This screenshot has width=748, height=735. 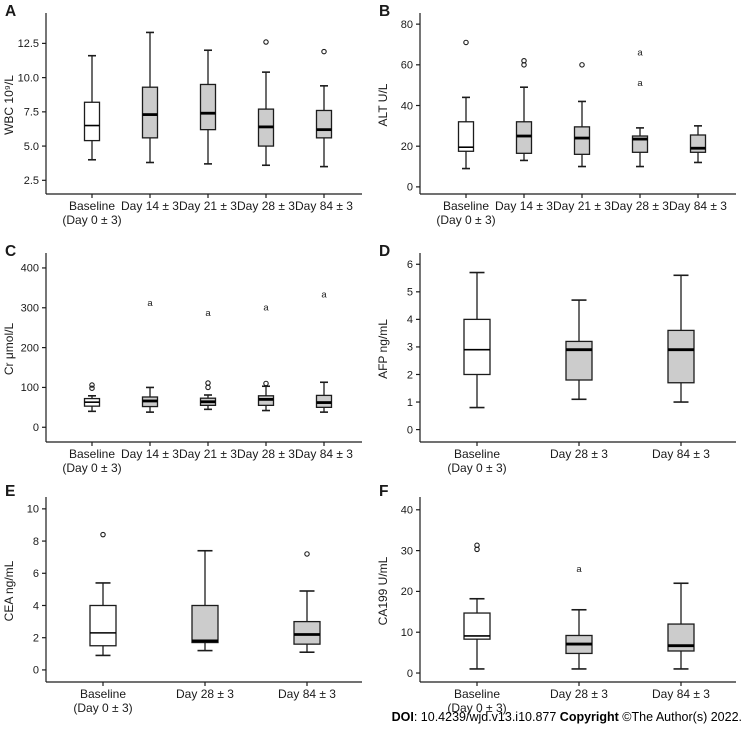 I want to click on panel-letter: C, so click(x=10, y=251).